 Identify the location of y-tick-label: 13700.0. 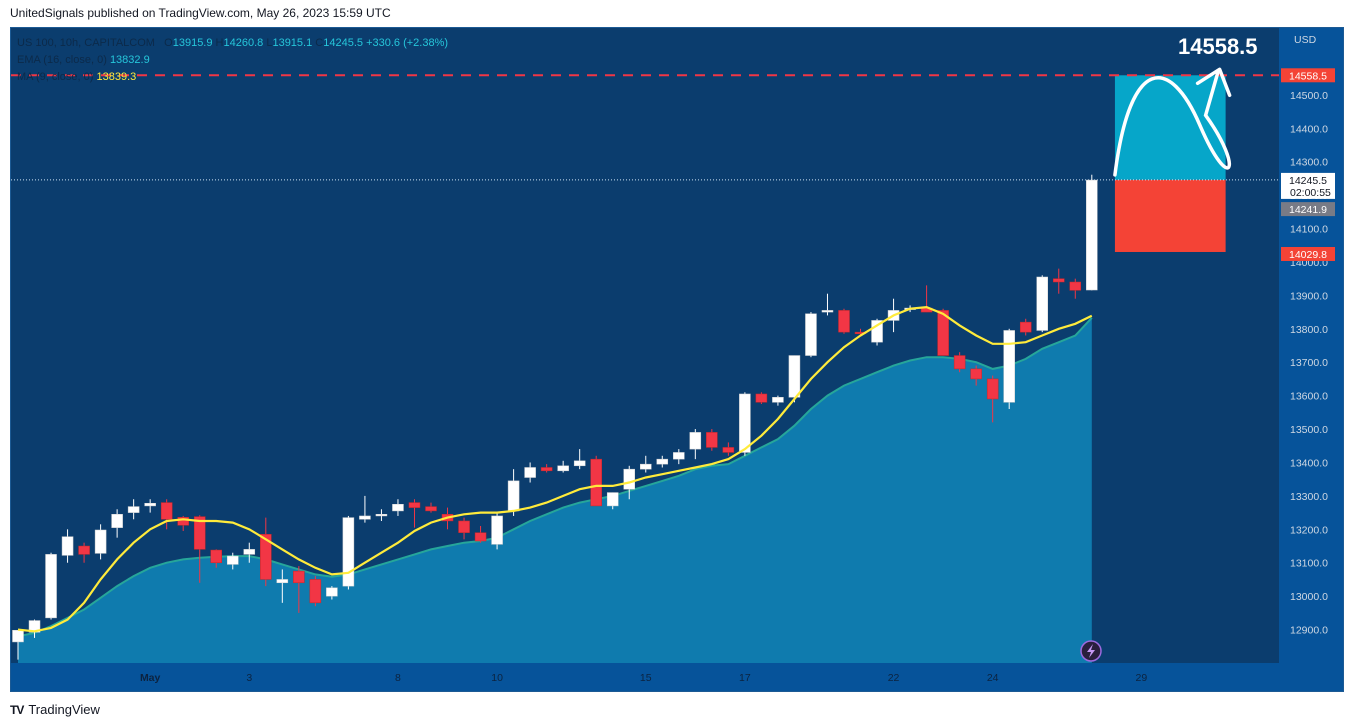
(1309, 363).